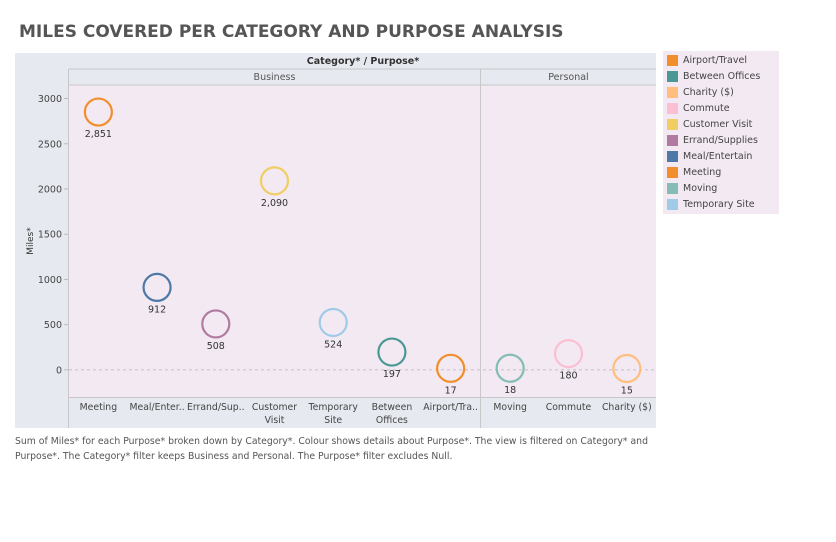 The image size is (836, 542). I want to click on legend-item: Customer Visit, so click(709, 124).